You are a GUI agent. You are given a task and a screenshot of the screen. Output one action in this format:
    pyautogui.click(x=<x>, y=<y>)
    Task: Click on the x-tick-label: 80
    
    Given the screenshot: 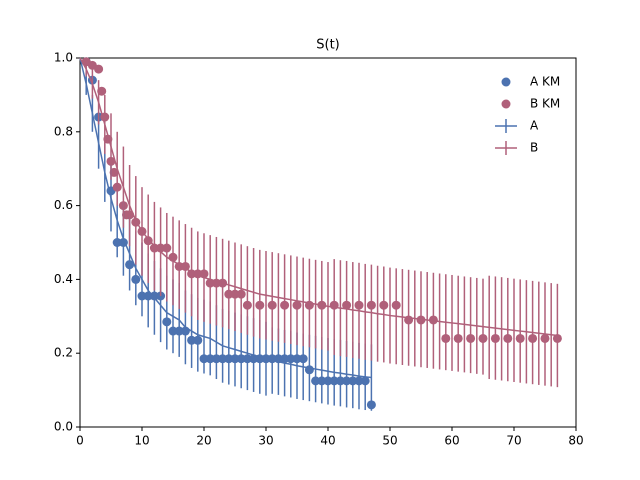 What is the action you would take?
    pyautogui.click(x=575, y=441)
    